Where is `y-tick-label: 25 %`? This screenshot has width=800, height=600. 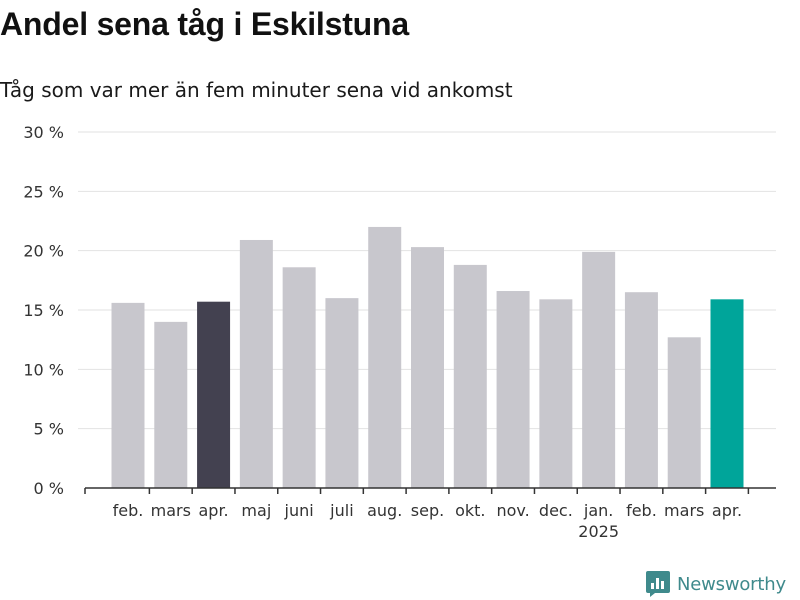
y-tick-label: 25 % is located at coordinates (43, 191).